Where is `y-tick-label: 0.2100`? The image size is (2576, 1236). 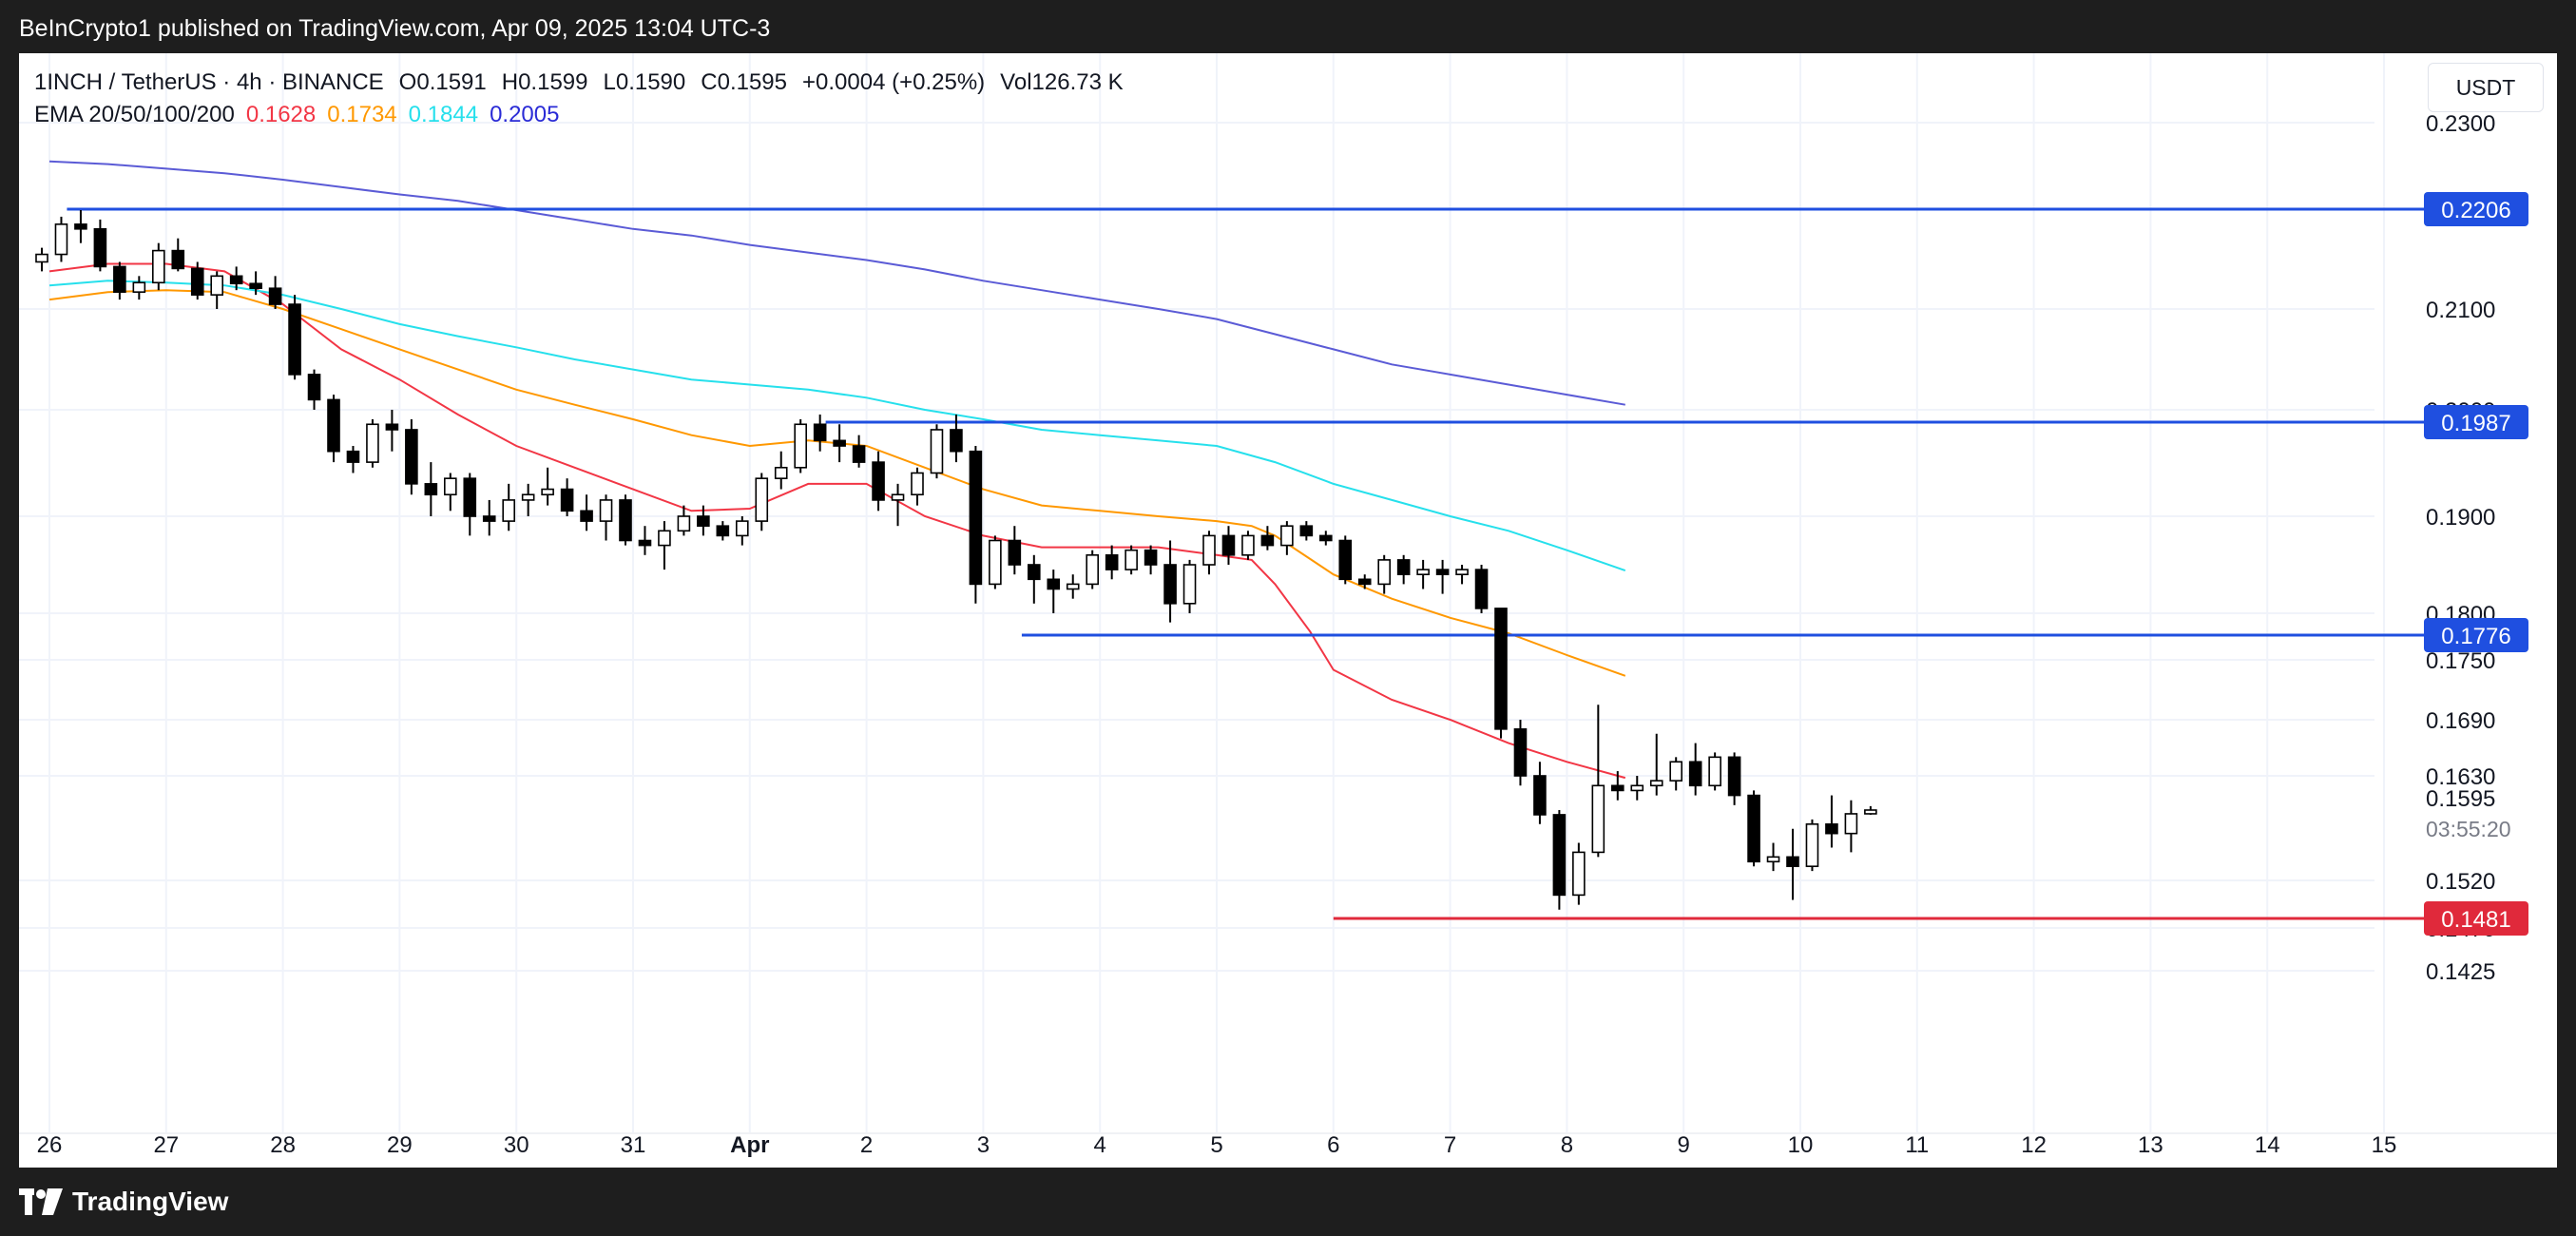
y-tick-label: 0.2100 is located at coordinates (2460, 311).